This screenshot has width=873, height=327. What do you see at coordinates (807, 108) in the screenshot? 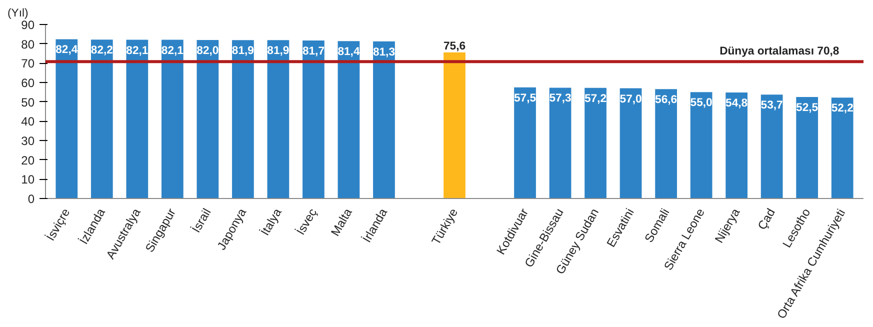
I see `data-label: 52,5` at bounding box center [807, 108].